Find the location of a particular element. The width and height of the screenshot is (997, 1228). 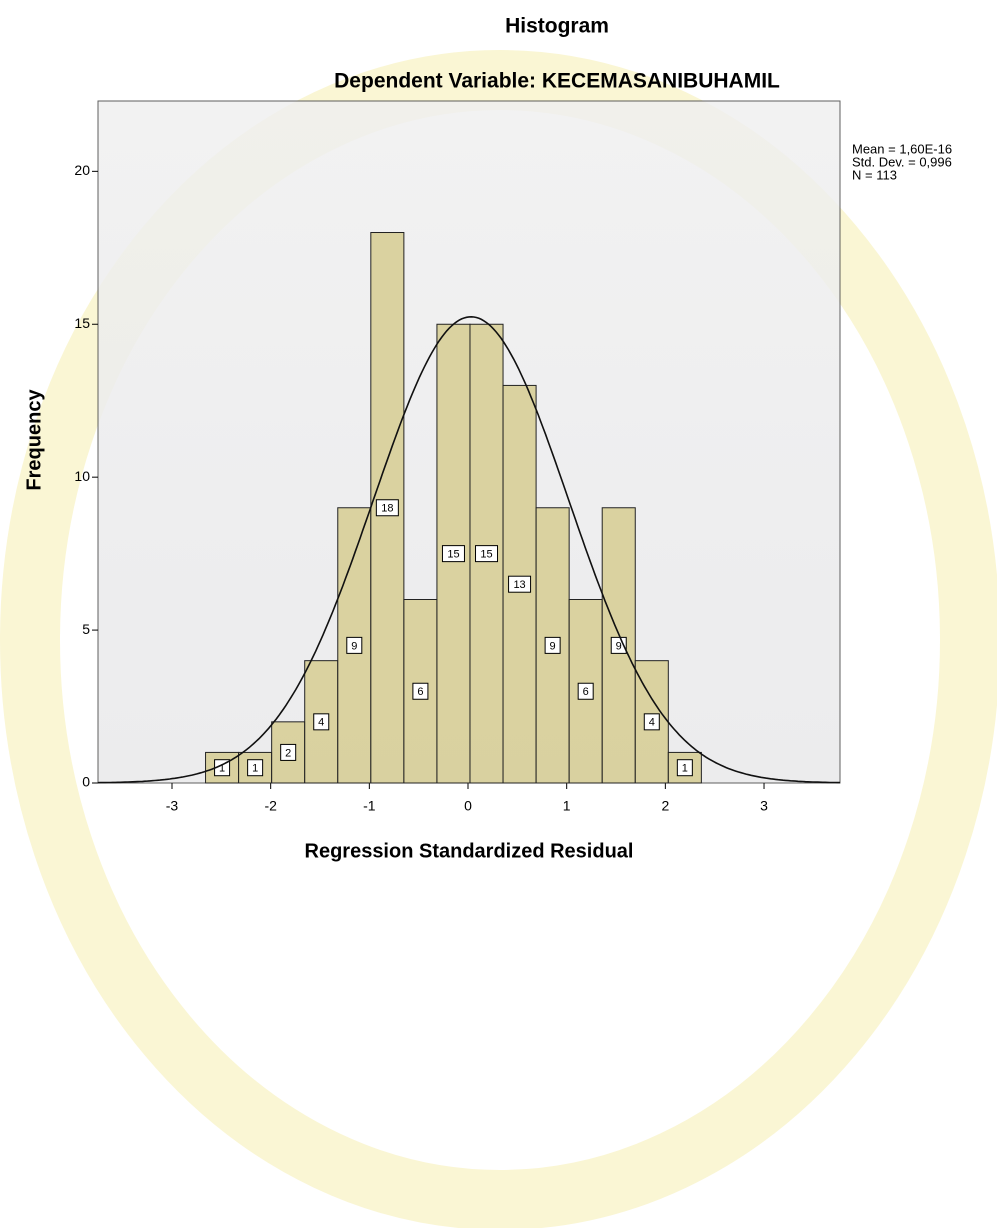

y-tick-label: 15 is located at coordinates (82, 323).